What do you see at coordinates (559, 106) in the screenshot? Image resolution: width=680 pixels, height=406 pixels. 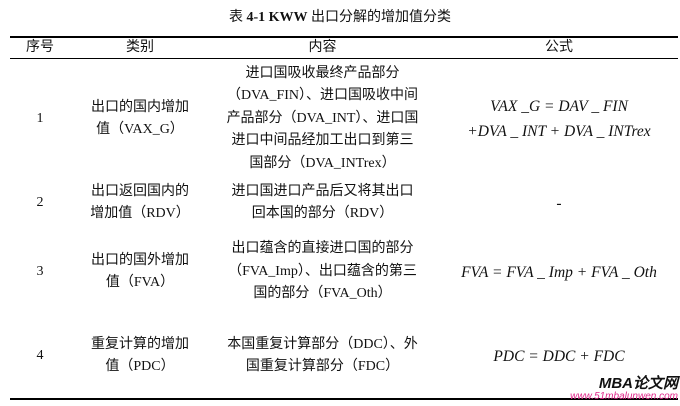 I see `cell-formula-line: VAX _G = DAV _ FIN` at bounding box center [559, 106].